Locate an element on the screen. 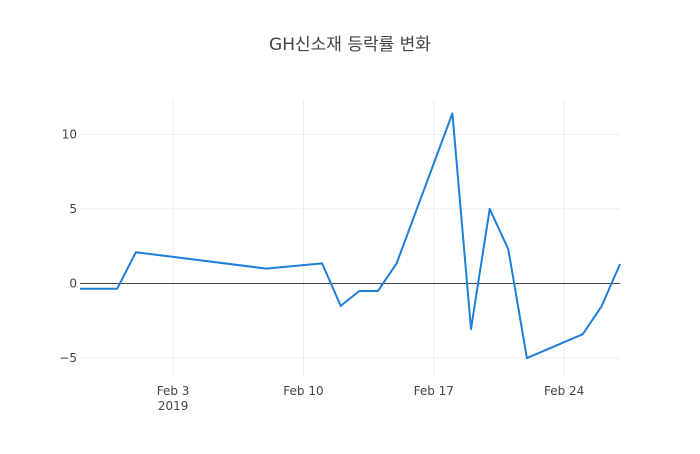 The image size is (700, 454). y-tick-label: 0 is located at coordinates (73, 284).